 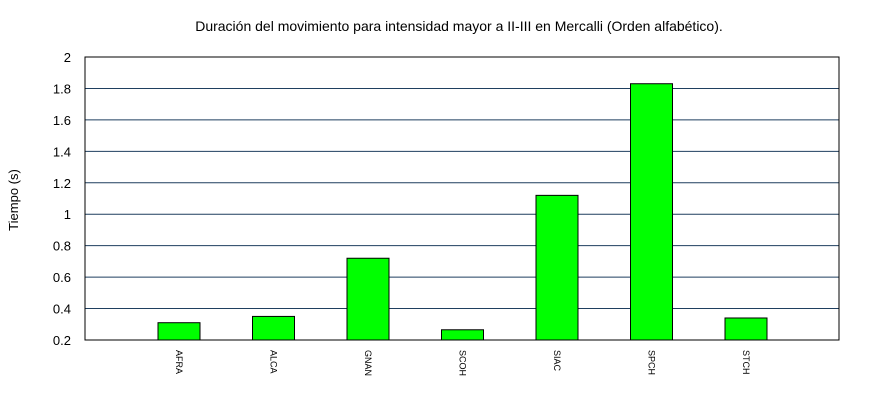 I want to click on x-tick-label: STCH, so click(x=746, y=362).